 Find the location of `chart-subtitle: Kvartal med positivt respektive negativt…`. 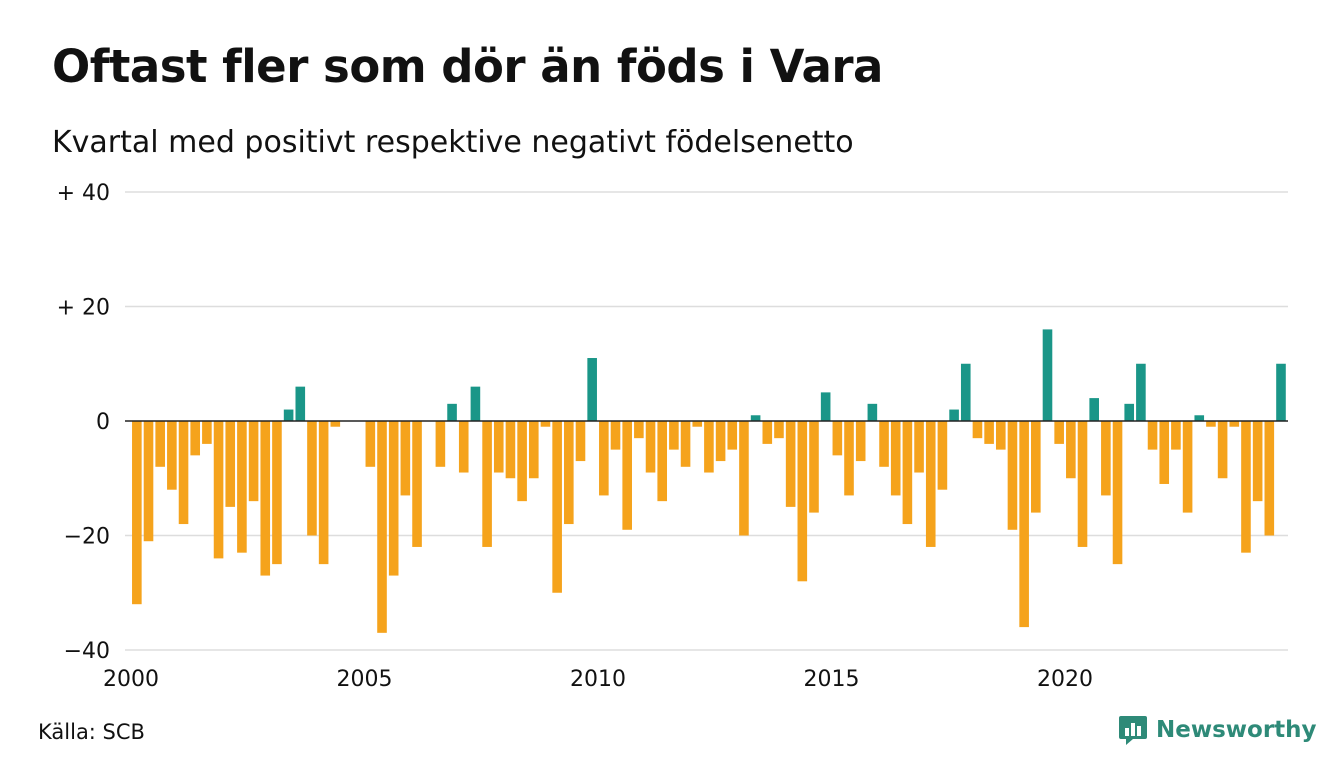

chart-subtitle: Kvartal med positivt respektive negativt… is located at coordinates (453, 142).